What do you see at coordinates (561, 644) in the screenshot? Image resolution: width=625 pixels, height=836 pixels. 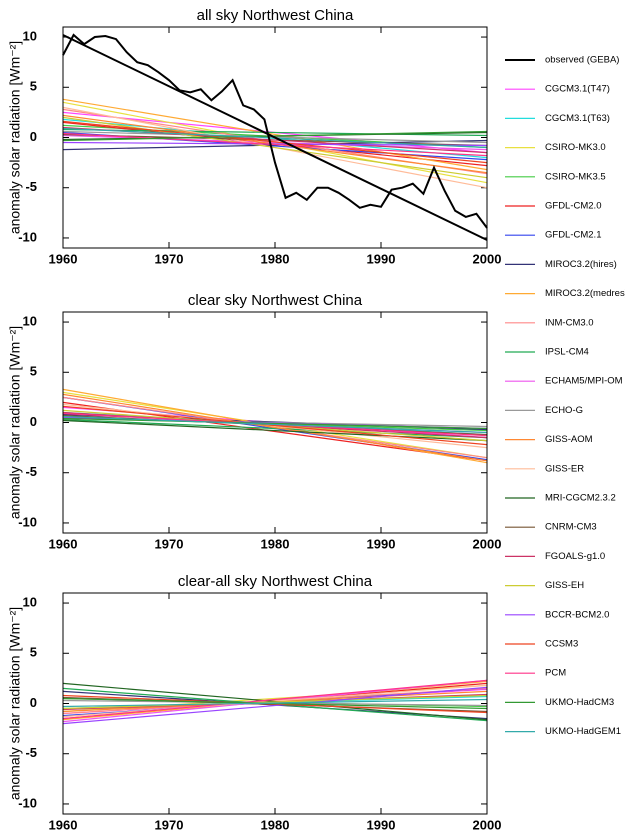 I see `legend-label: CCSM3` at bounding box center [561, 644].